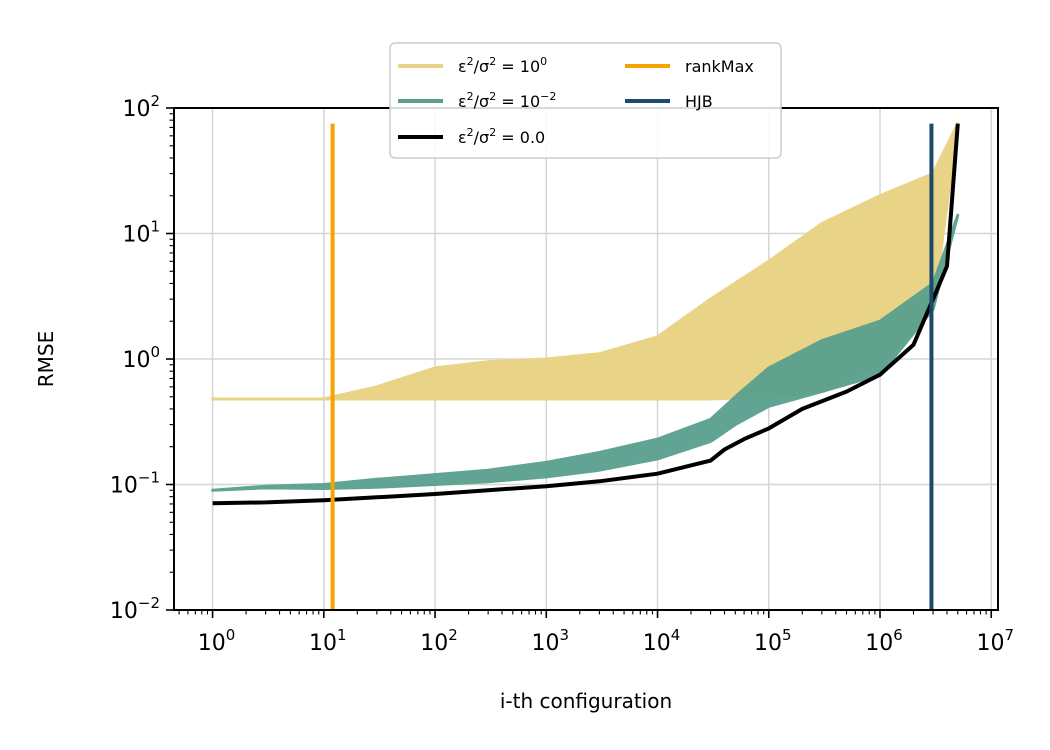 The width and height of the screenshot is (1050, 750). Describe the element at coordinates (328, 641) in the screenshot. I see `x-tick-label: 10¹` at that location.